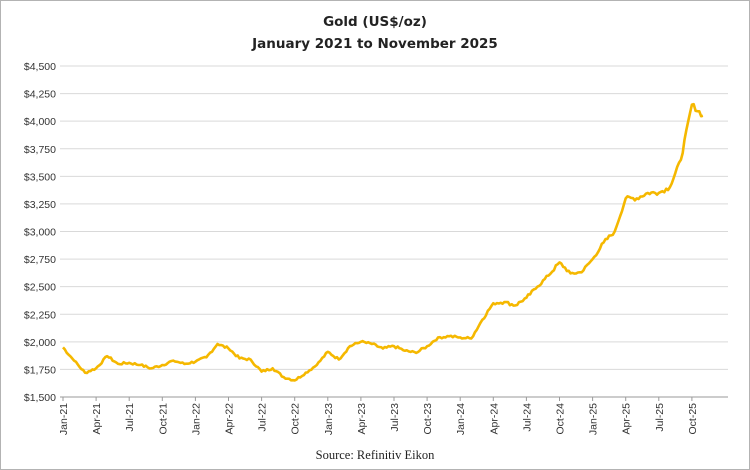 This screenshot has height=470, width=750. I want to click on y-tick-label: $1,500, so click(40, 398).